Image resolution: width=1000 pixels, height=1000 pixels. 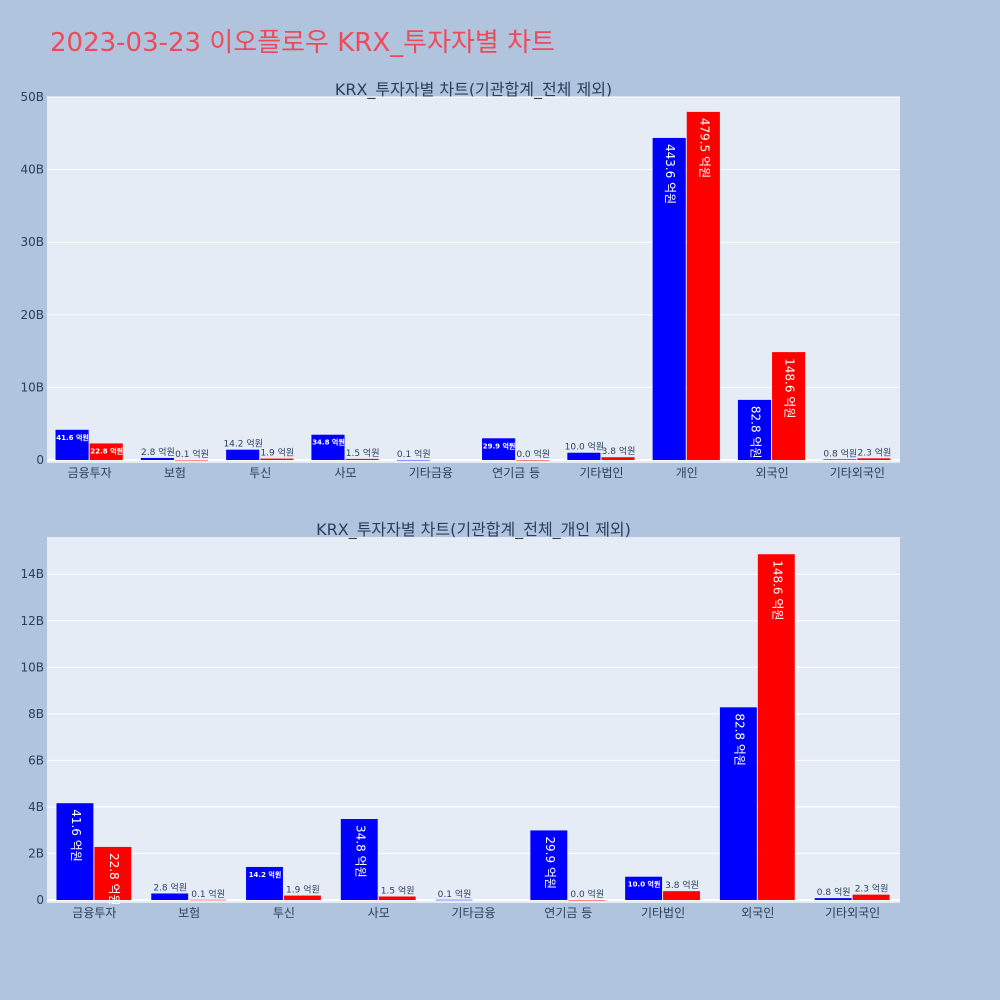 I want to click on y-tick-label: 12B, so click(x=32, y=621).